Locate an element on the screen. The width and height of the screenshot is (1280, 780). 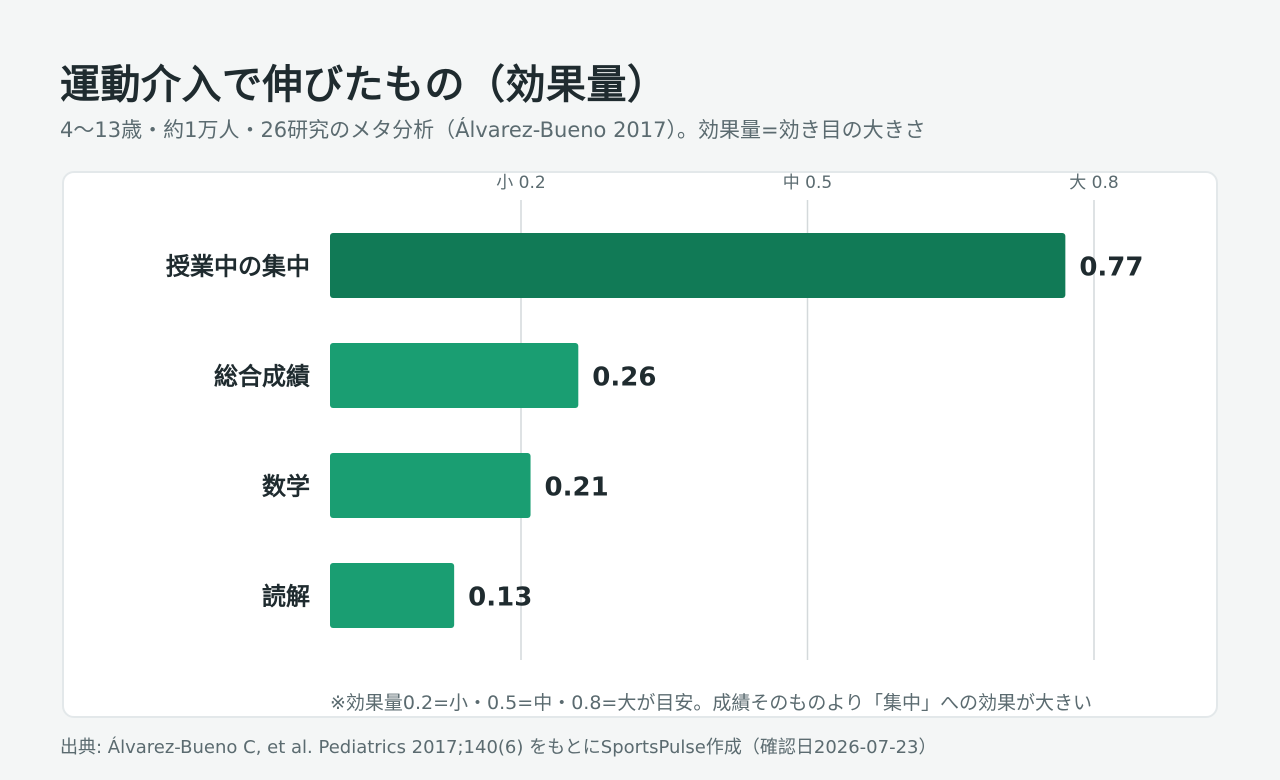
category-label: 授業中の集中 is located at coordinates (238, 267).